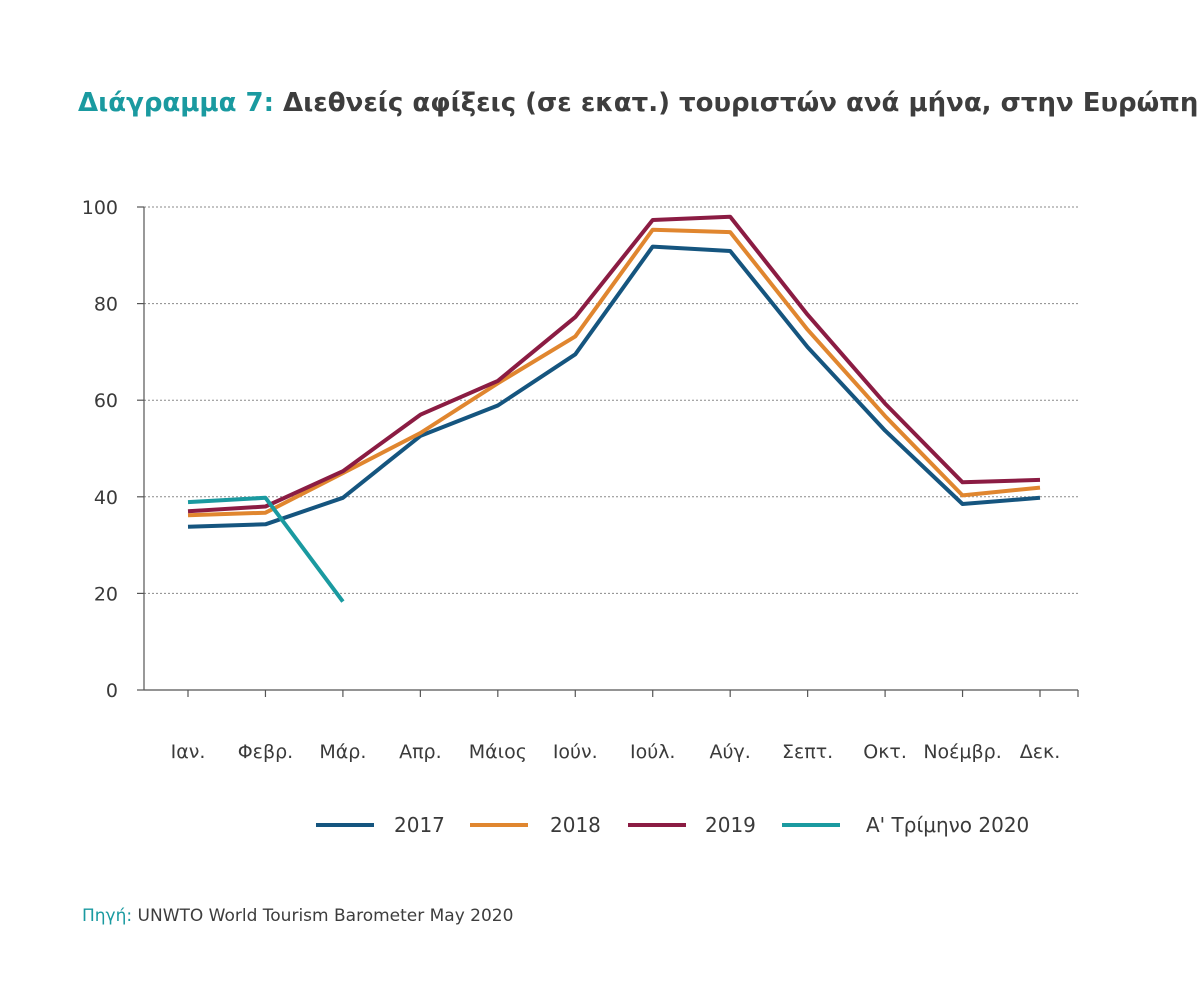 The width and height of the screenshot is (1200, 1008). What do you see at coordinates (420, 752) in the screenshot?
I see `x-tick-label: Απρ.` at bounding box center [420, 752].